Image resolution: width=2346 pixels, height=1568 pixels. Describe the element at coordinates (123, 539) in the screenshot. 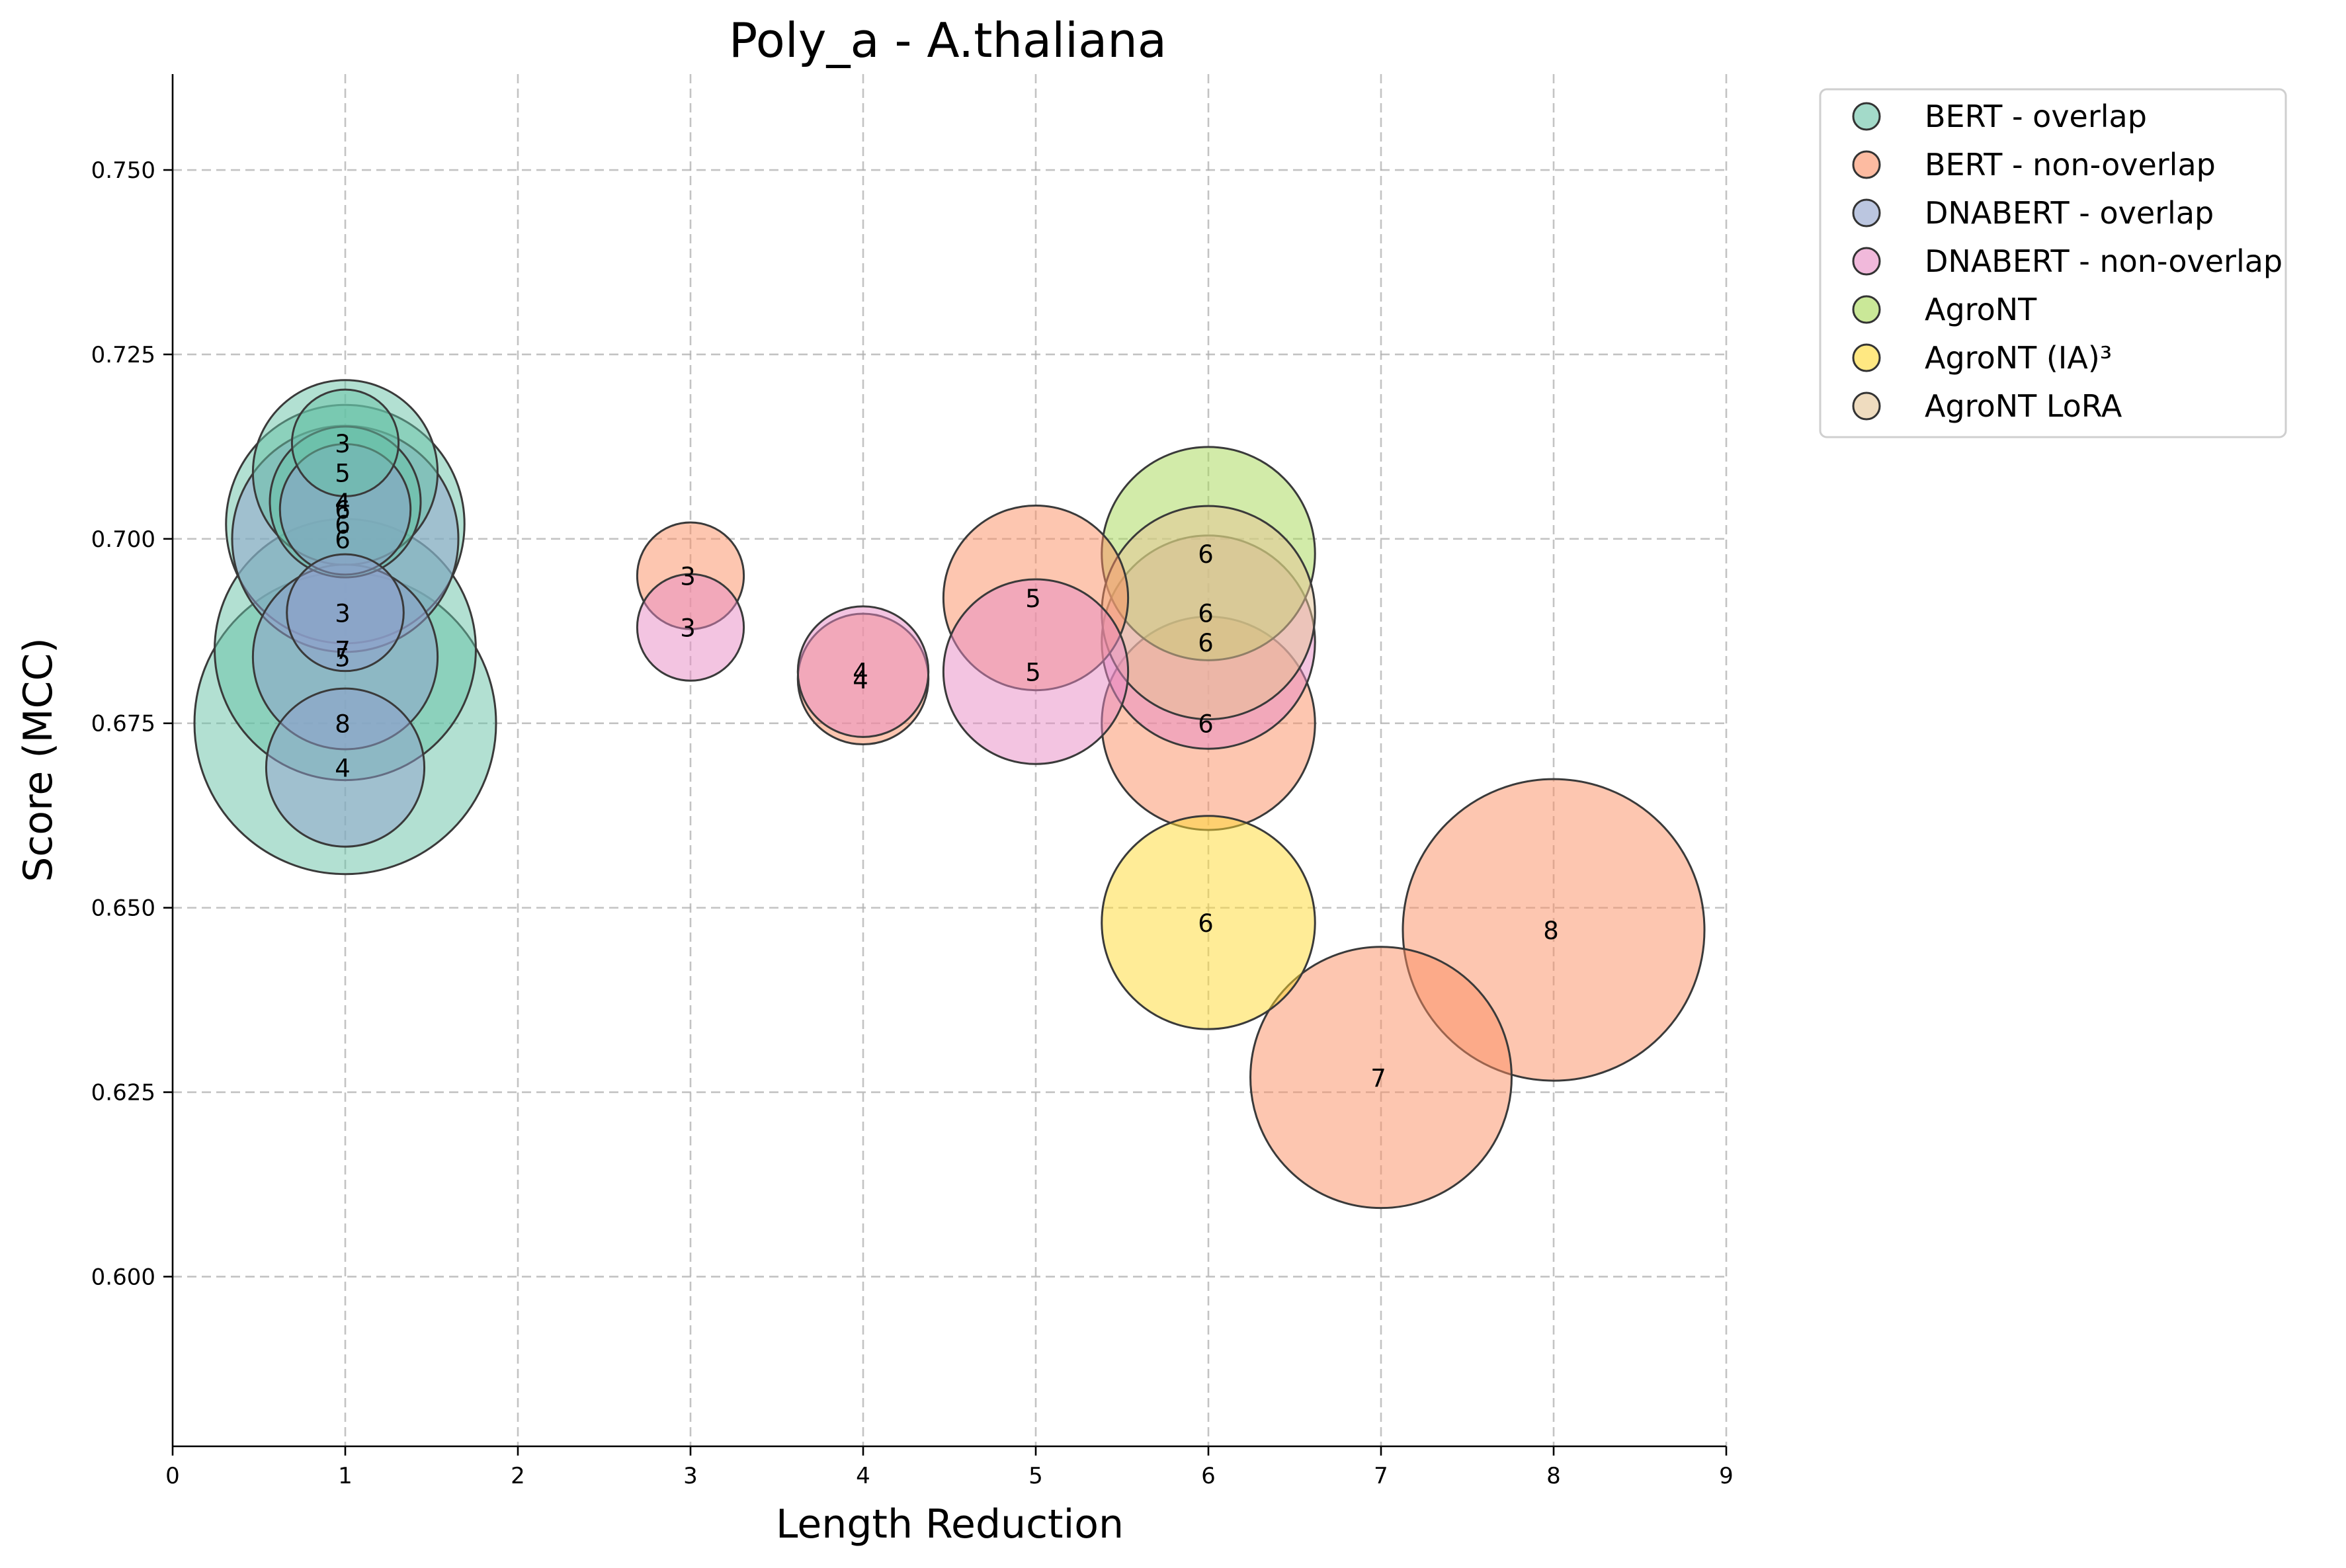

I see `y-tick-label: 0.700` at that location.